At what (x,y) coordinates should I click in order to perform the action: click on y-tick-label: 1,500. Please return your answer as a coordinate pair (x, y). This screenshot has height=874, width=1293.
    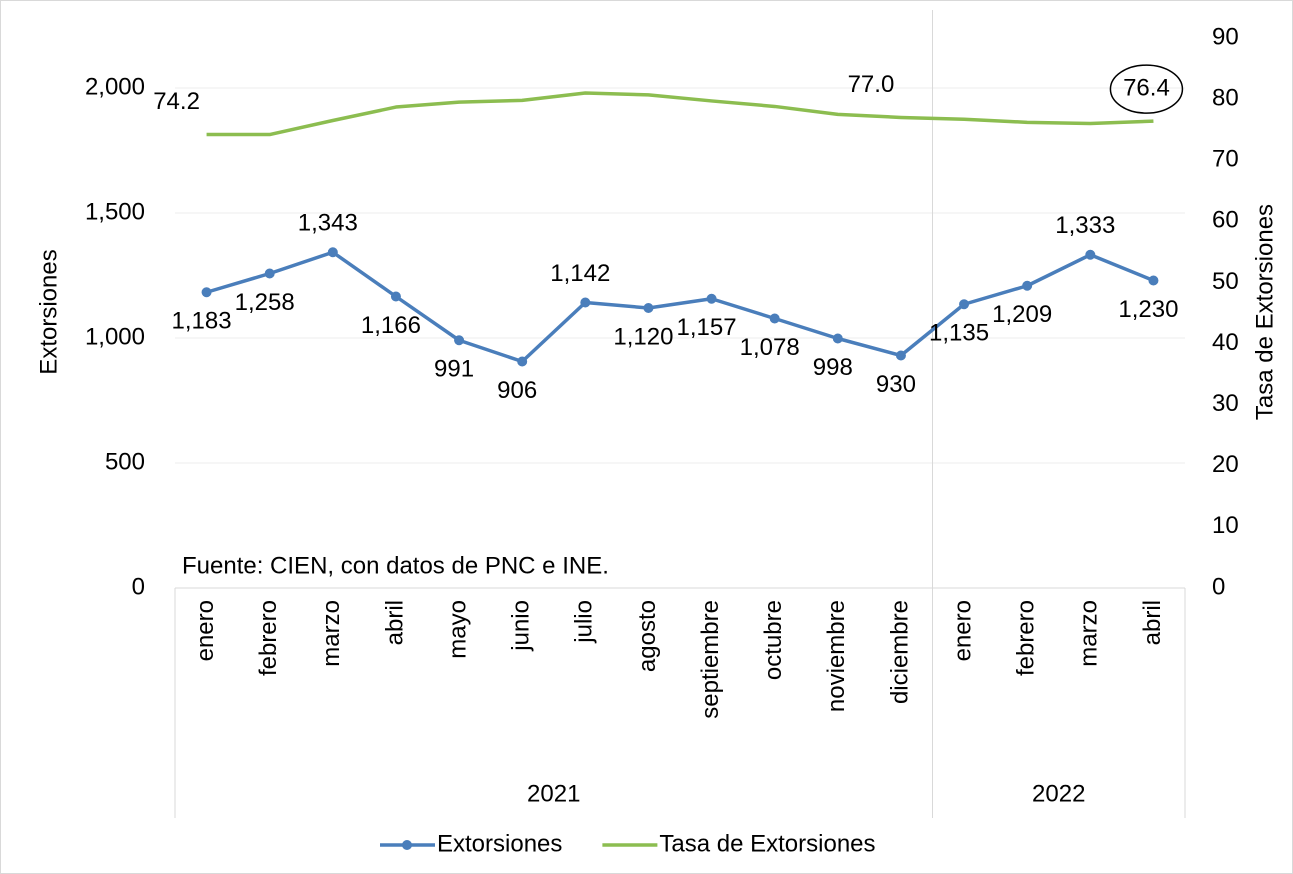
    Looking at the image, I should click on (115, 211).